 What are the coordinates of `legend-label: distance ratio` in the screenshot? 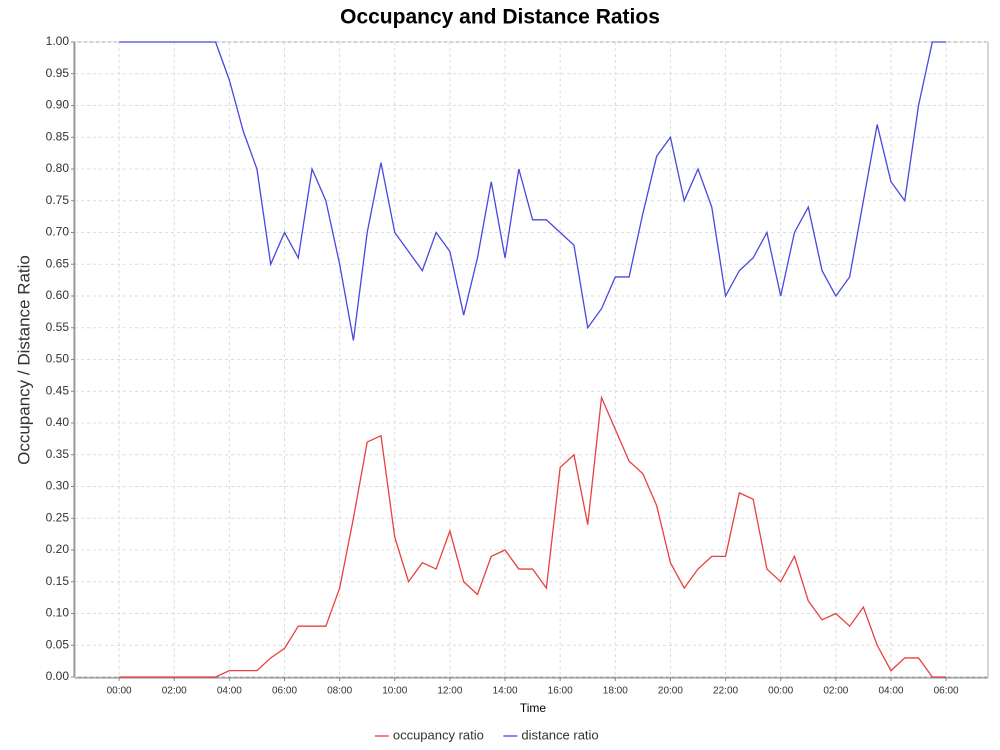 It's located at (559, 734).